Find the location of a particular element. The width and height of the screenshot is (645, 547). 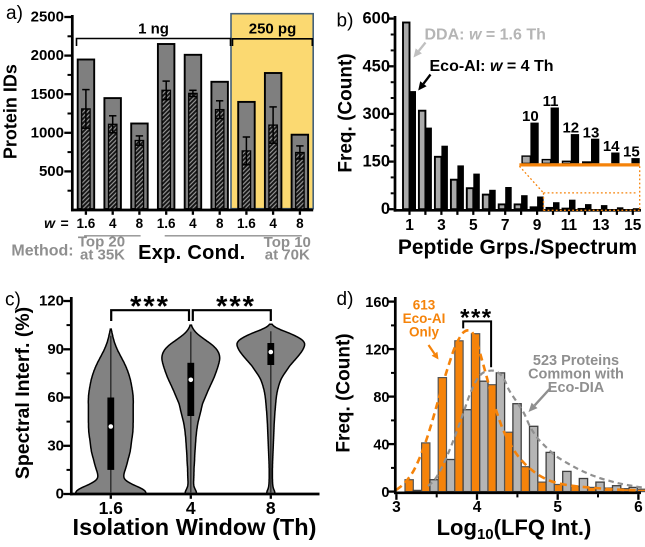

svg-text: w = is located at coordinates (56, 223).